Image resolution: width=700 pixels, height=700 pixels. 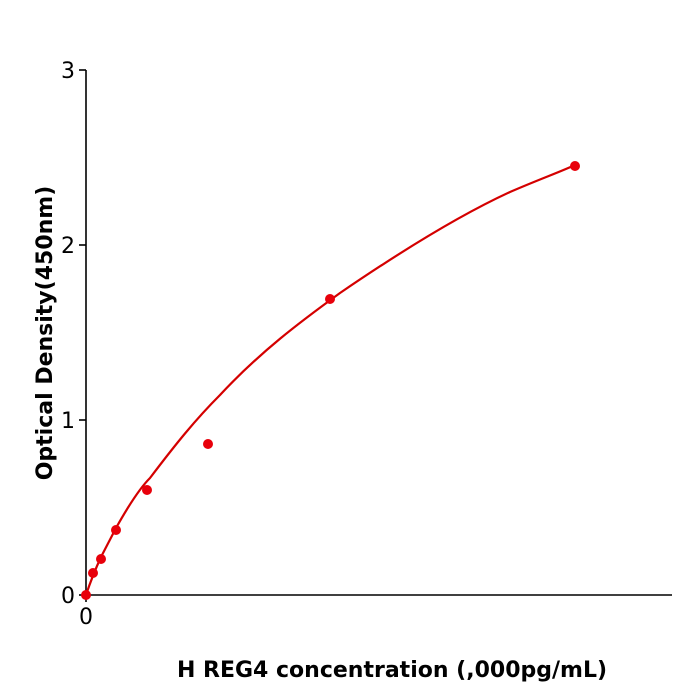 What do you see at coordinates (68, 421) in the screenshot?
I see `y-tick-label-1: 1` at bounding box center [68, 421].